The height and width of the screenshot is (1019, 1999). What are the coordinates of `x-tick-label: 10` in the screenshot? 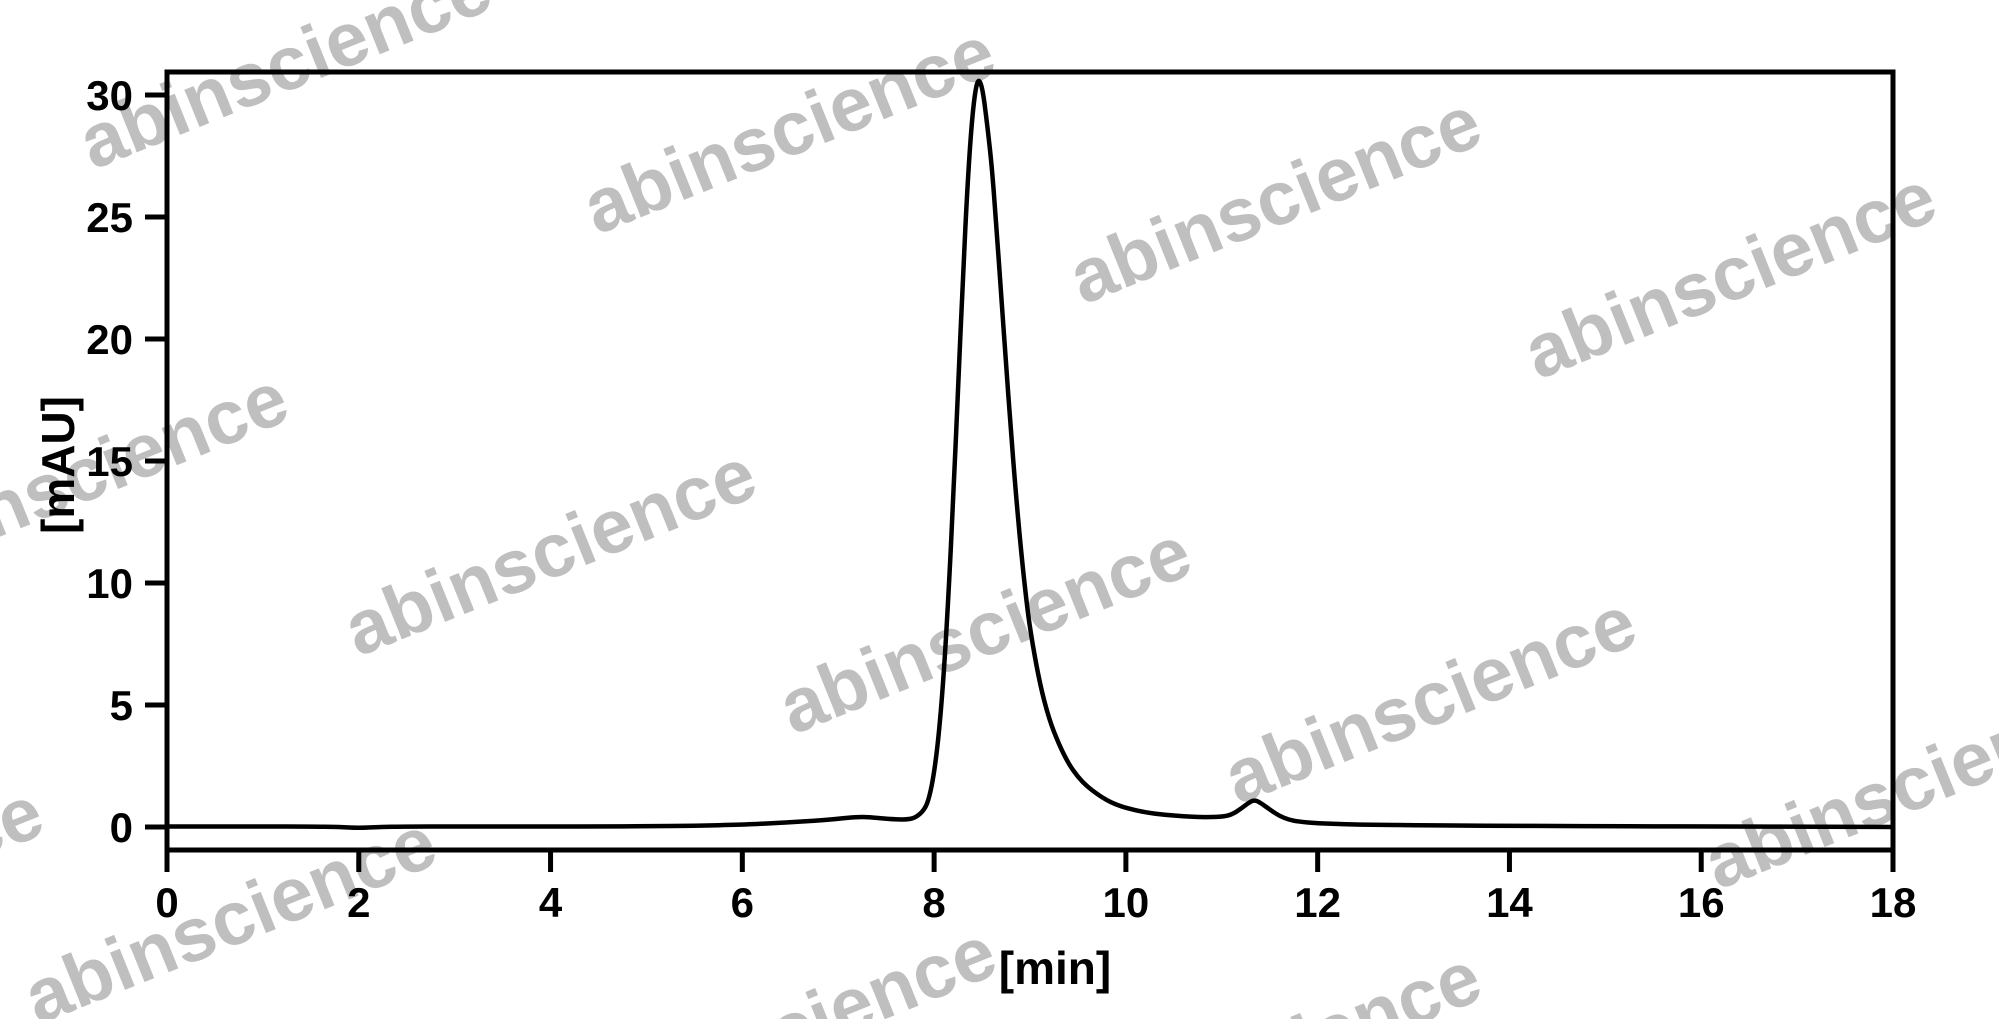 It's located at (1126, 902).